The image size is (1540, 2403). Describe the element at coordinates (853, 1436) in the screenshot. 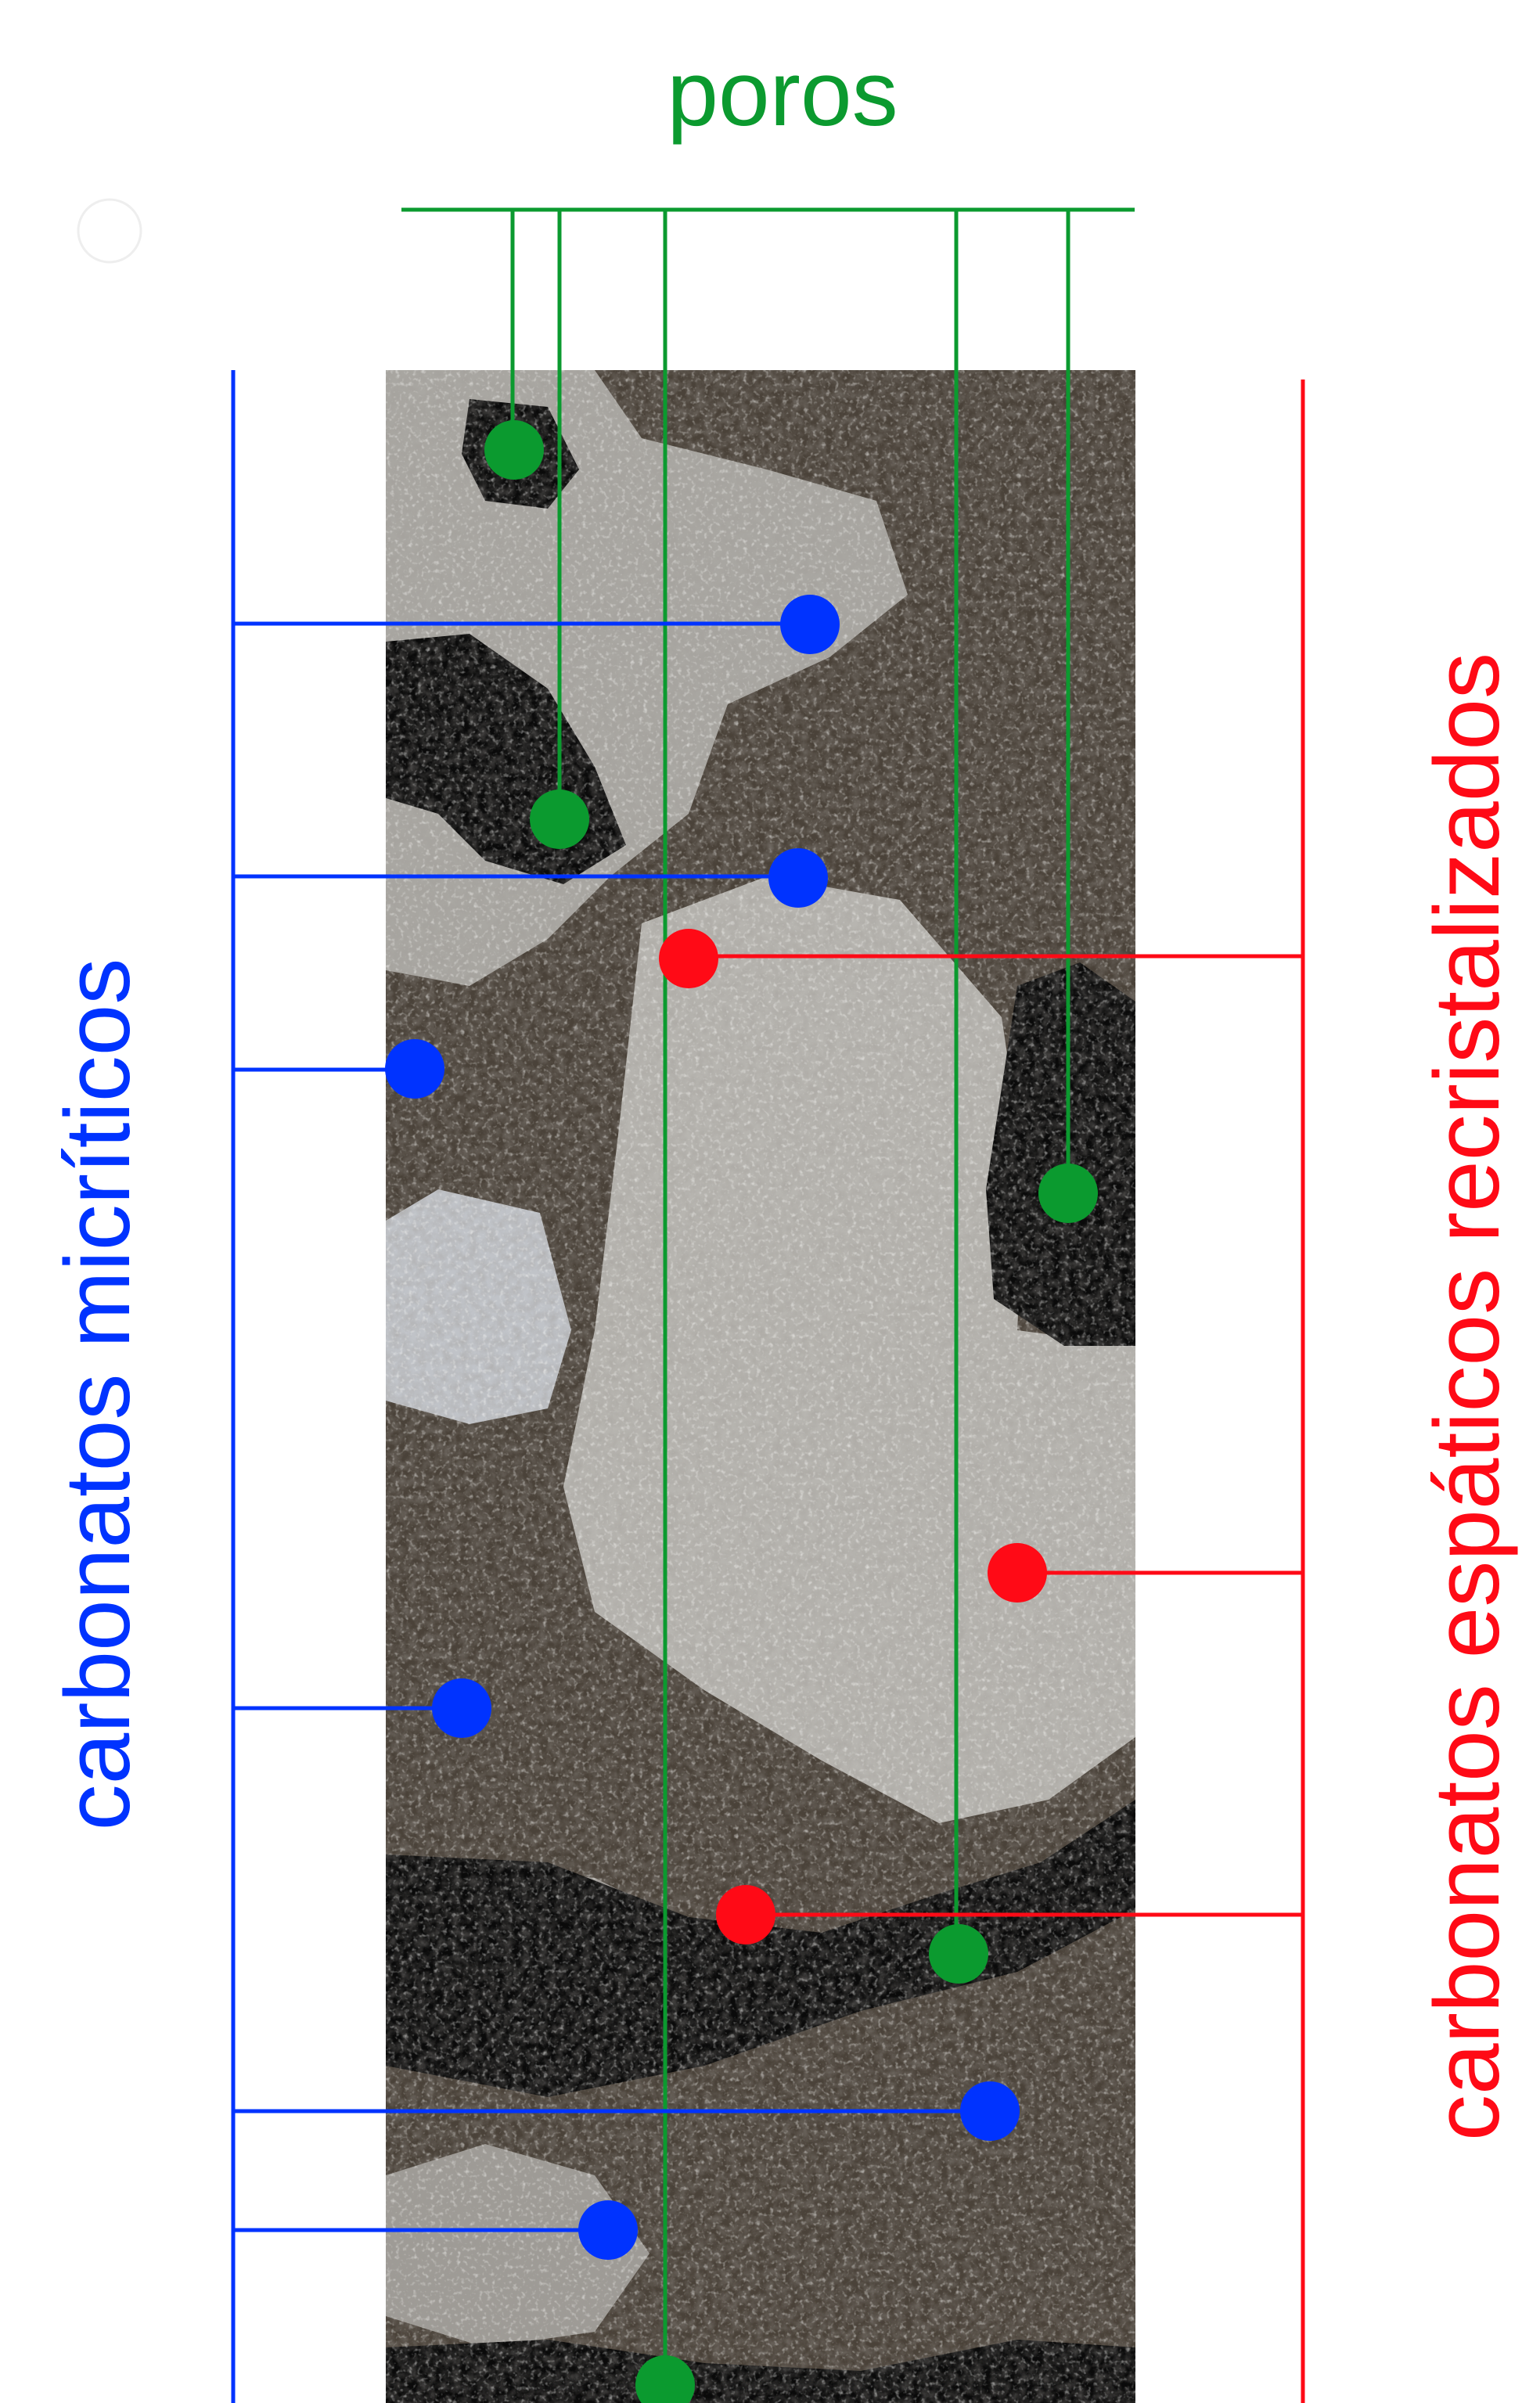

I see `sparry-markers` at that location.